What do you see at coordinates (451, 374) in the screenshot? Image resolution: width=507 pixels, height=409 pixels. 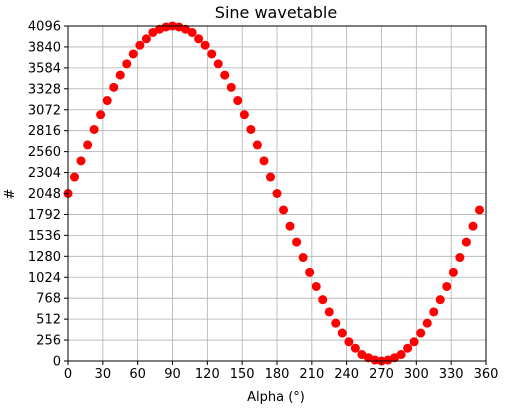 I see `x-tick-label: 330` at bounding box center [451, 374].